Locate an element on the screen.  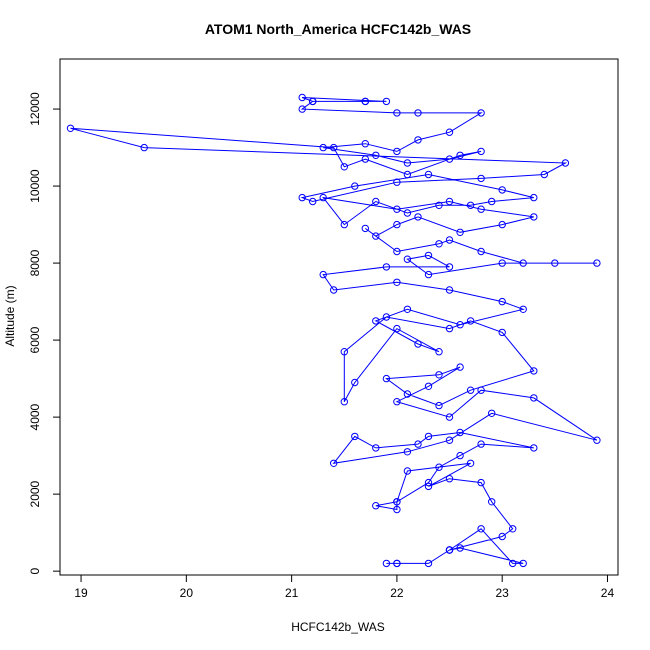
y-tick-label: 6000 is located at coordinates (35, 339).